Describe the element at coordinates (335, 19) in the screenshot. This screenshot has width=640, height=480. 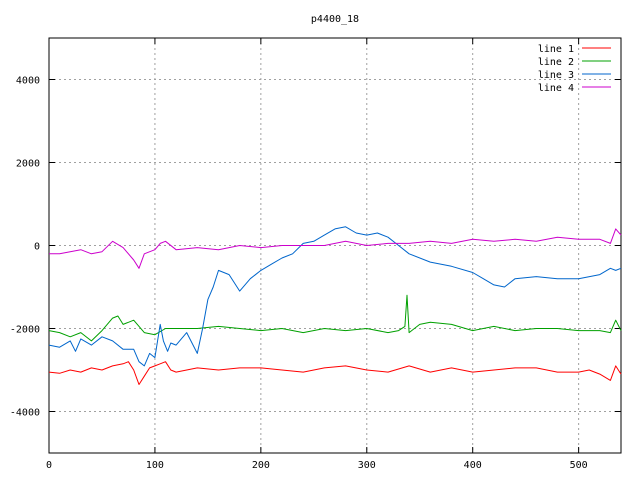
I see `chart-title: p4400_18` at that location.